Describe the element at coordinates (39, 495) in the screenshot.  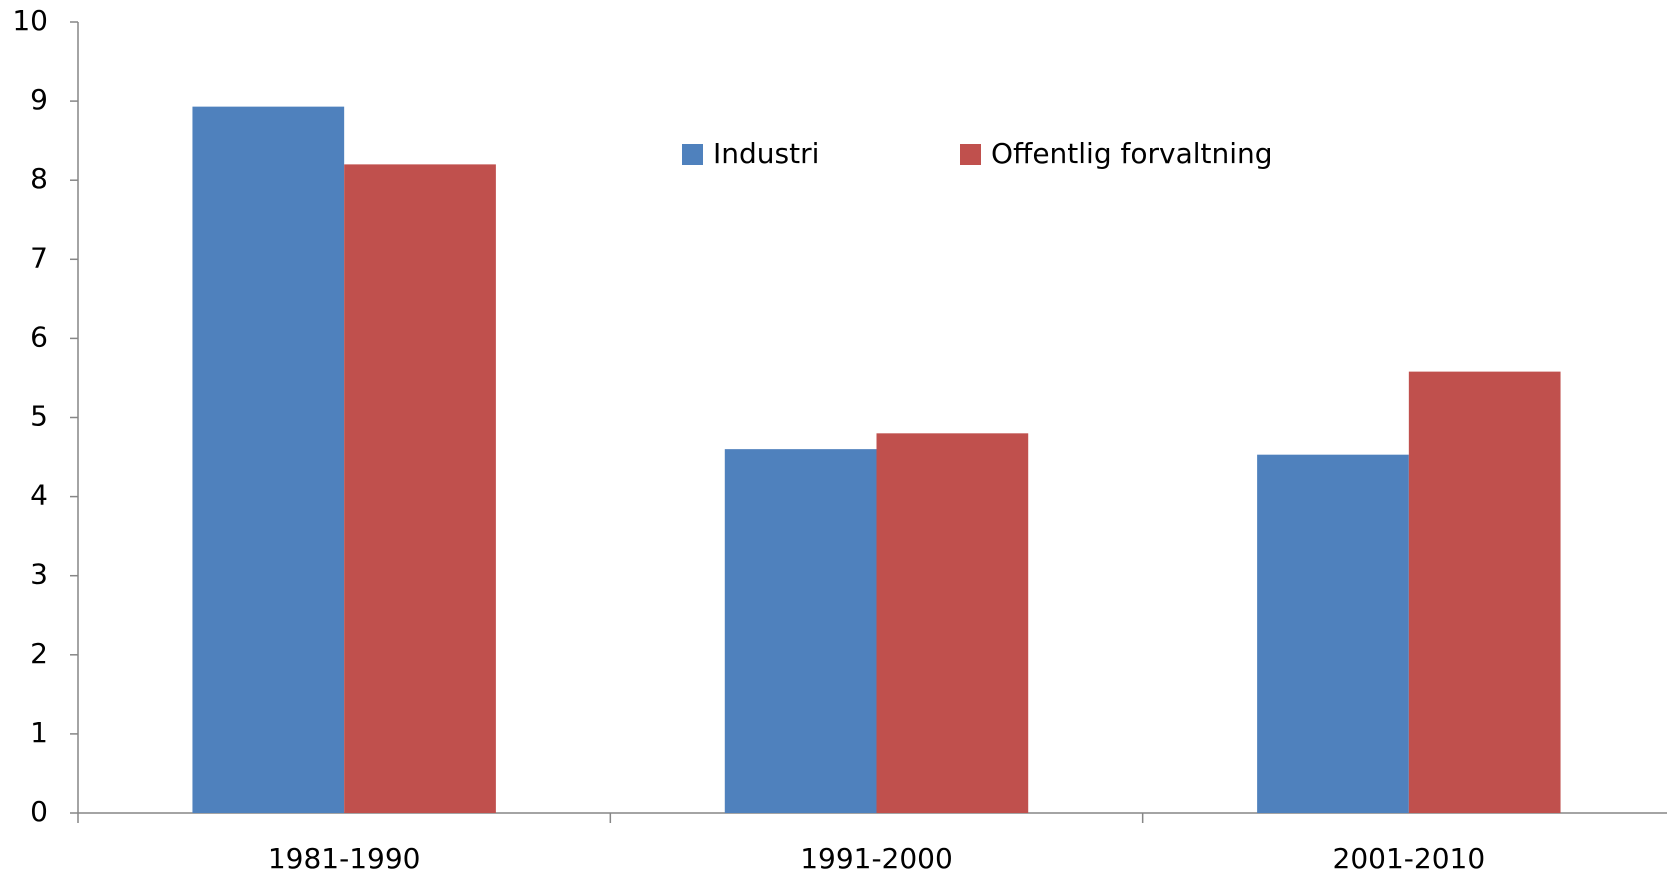
I see `y-tick-label: 4` at that location.